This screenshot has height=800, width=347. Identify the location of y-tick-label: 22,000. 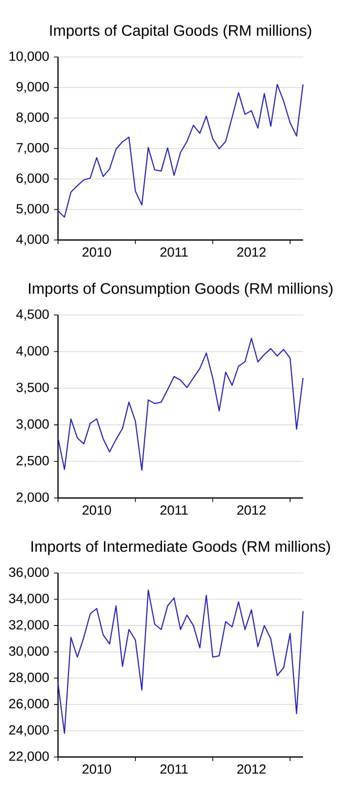
(29, 757).